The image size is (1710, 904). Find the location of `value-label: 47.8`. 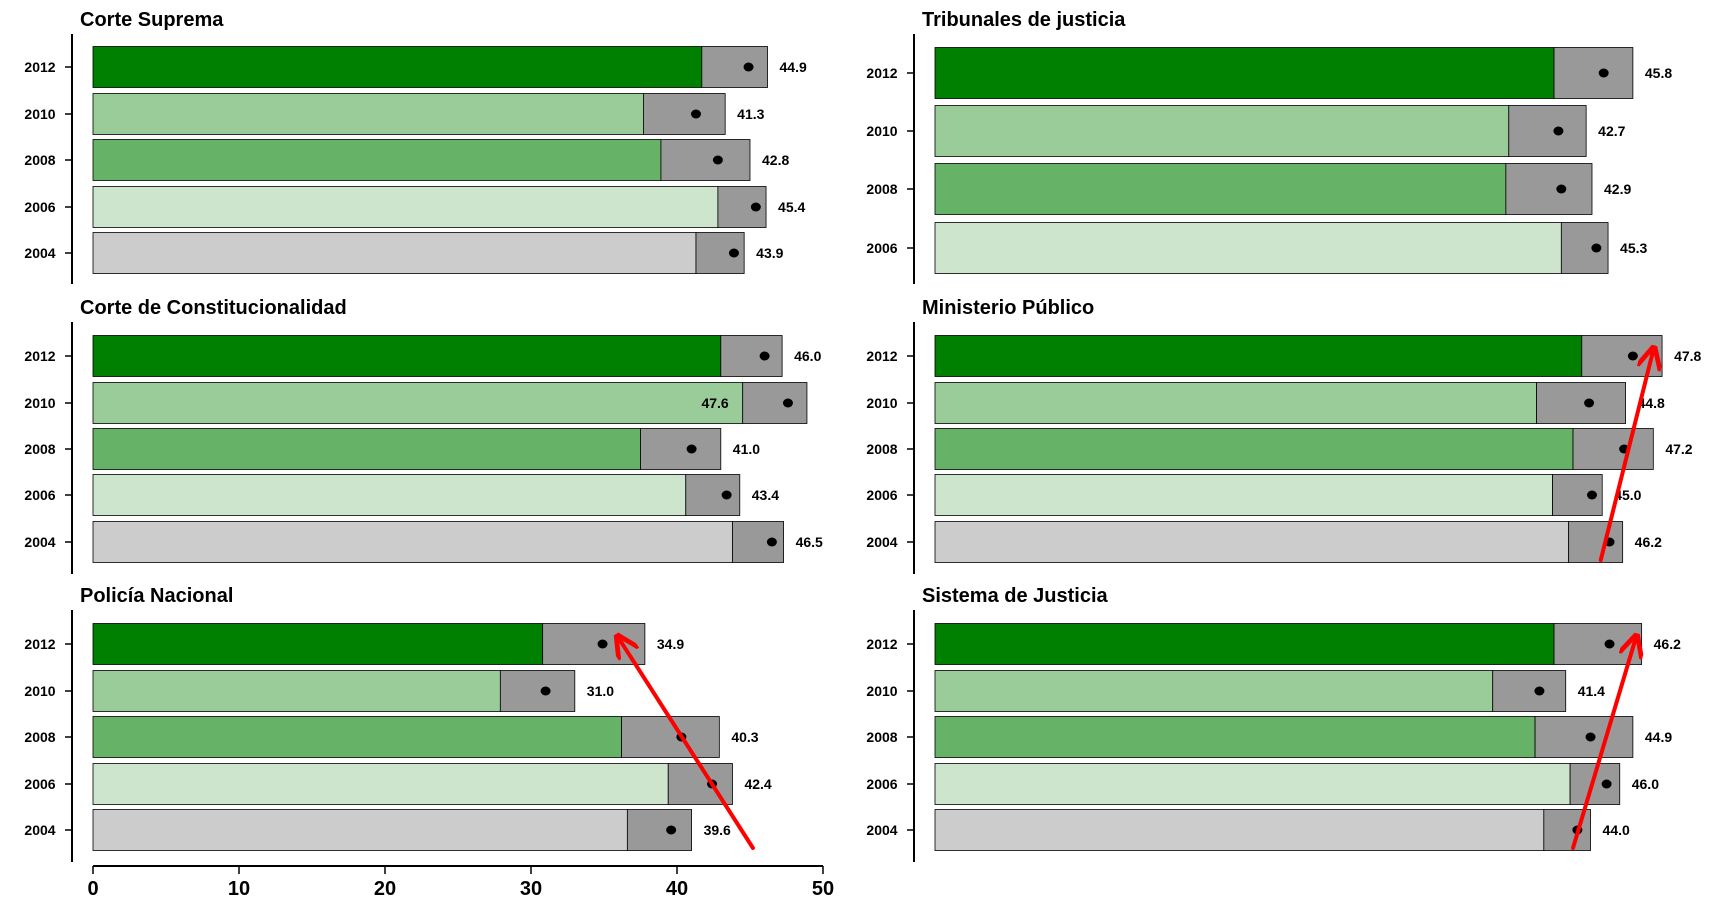

value-label: 47.8 is located at coordinates (1687, 356).